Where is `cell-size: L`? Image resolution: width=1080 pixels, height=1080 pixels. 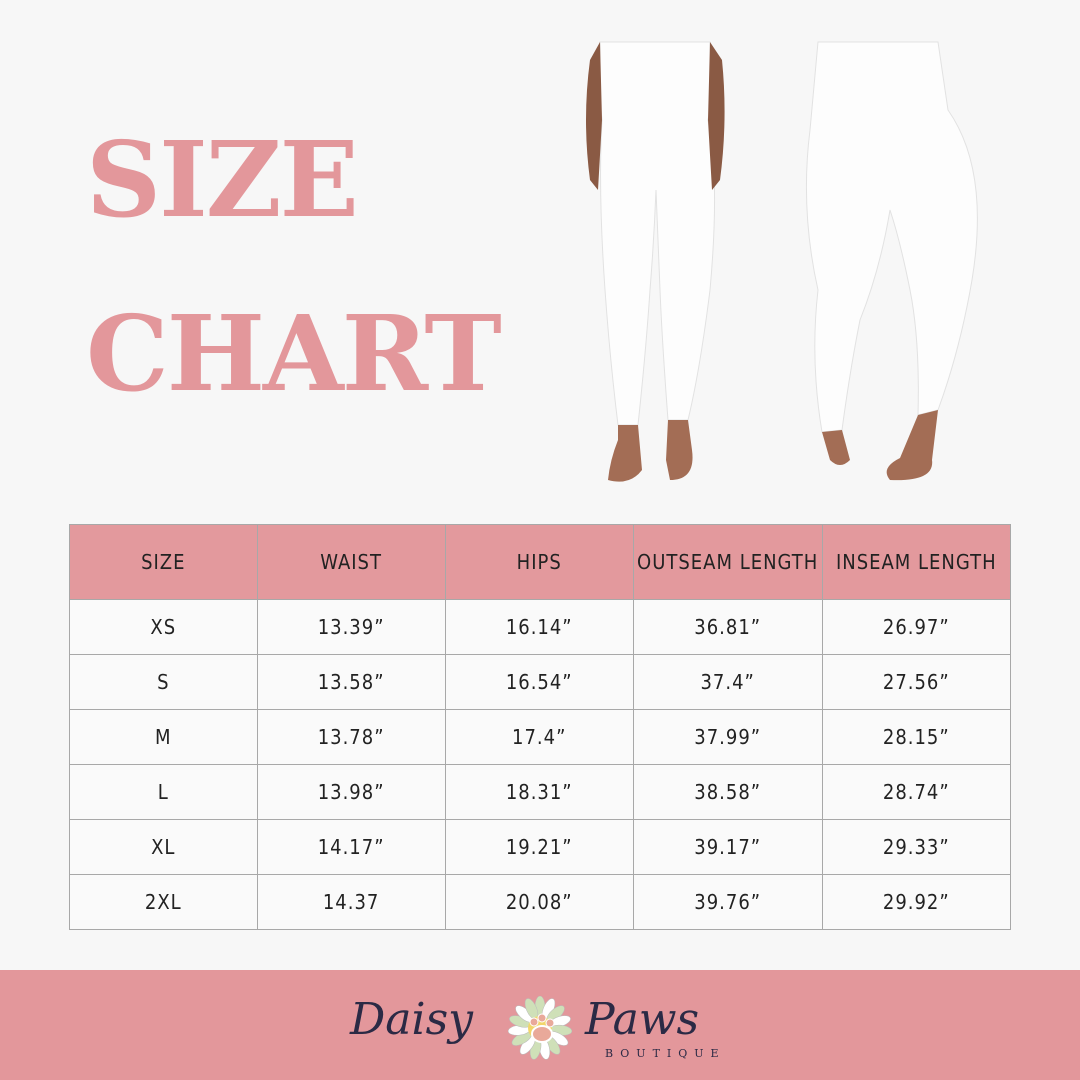
cell-size: L is located at coordinates (163, 792).